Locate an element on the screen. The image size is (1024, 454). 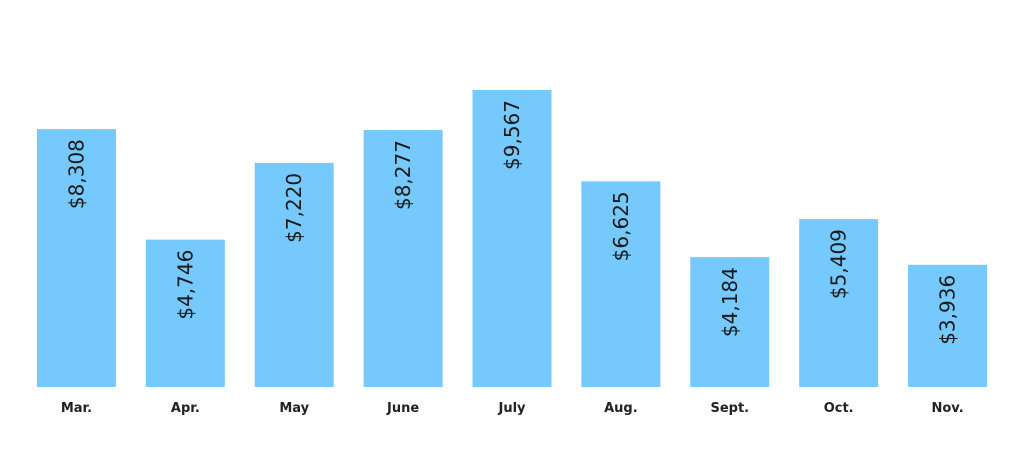
value-label: $9,567 is located at coordinates (512, 135).